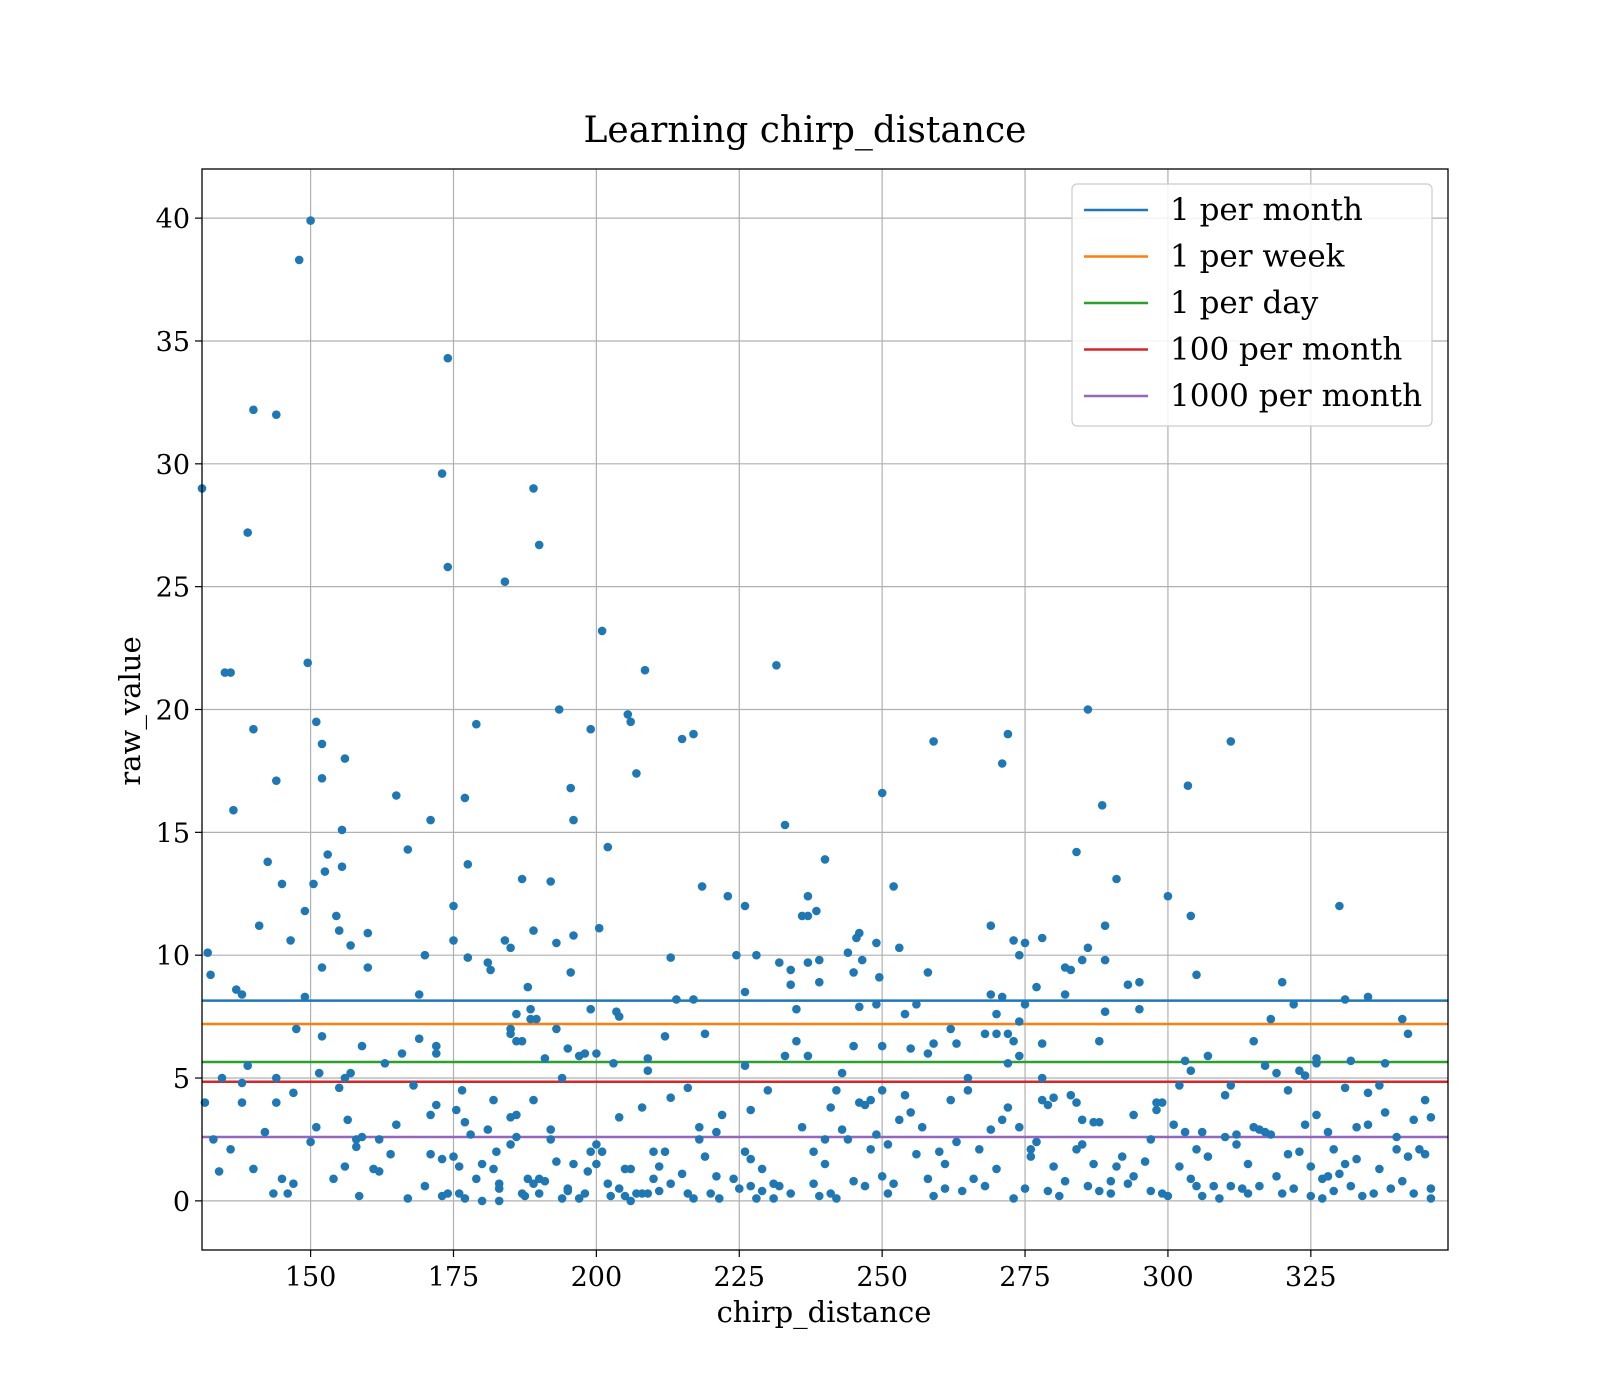 Image resolution: width=1600 pixels, height=1400 pixels. I want to click on chart-title: Learning chirp_distance, so click(805, 130).